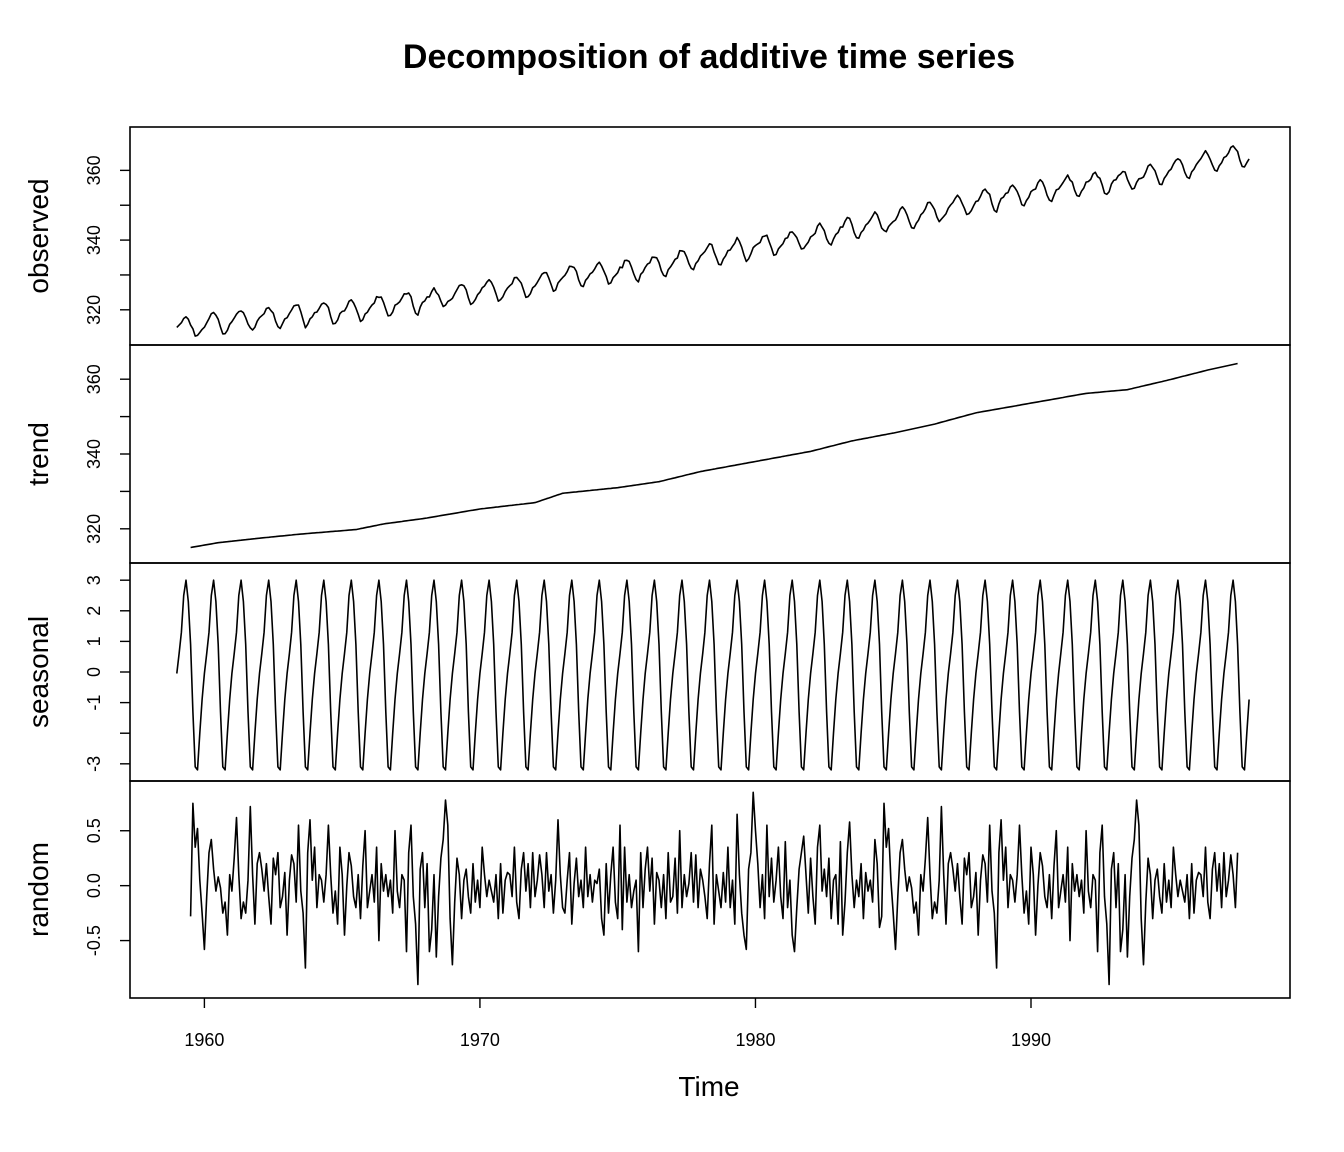  What do you see at coordinates (480, 1040) in the screenshot?
I see `x-tick-label: 1970` at bounding box center [480, 1040].